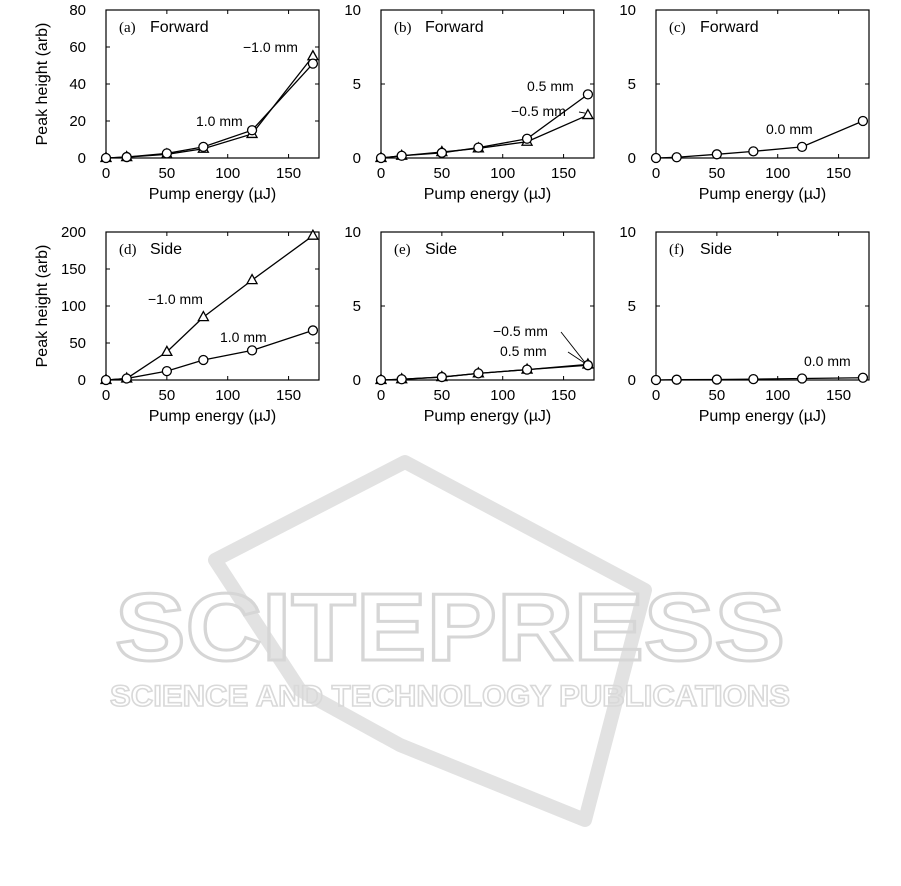 The image size is (901, 886). I want to click on watermark-subtitle: SCIENCE AND TECHNOLOGY PUBLICATIONS, so click(450, 696).